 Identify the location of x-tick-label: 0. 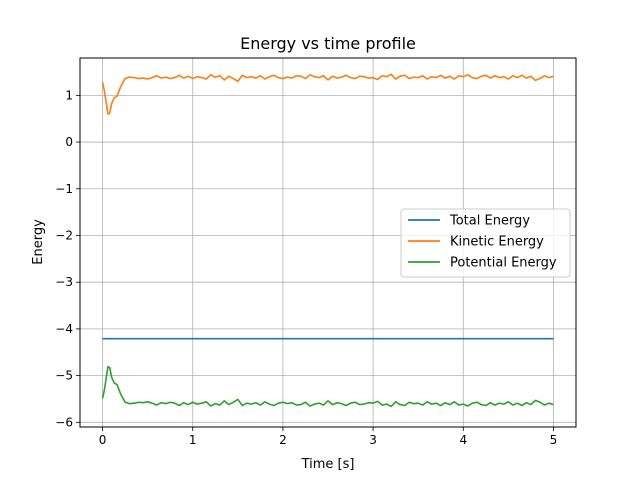
(103, 440).